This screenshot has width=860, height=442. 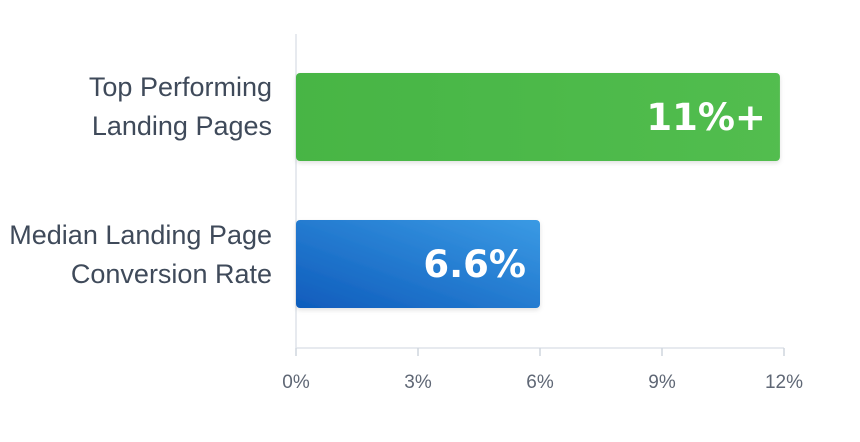 I want to click on x-tick-label-3: 6%, so click(x=540, y=382).